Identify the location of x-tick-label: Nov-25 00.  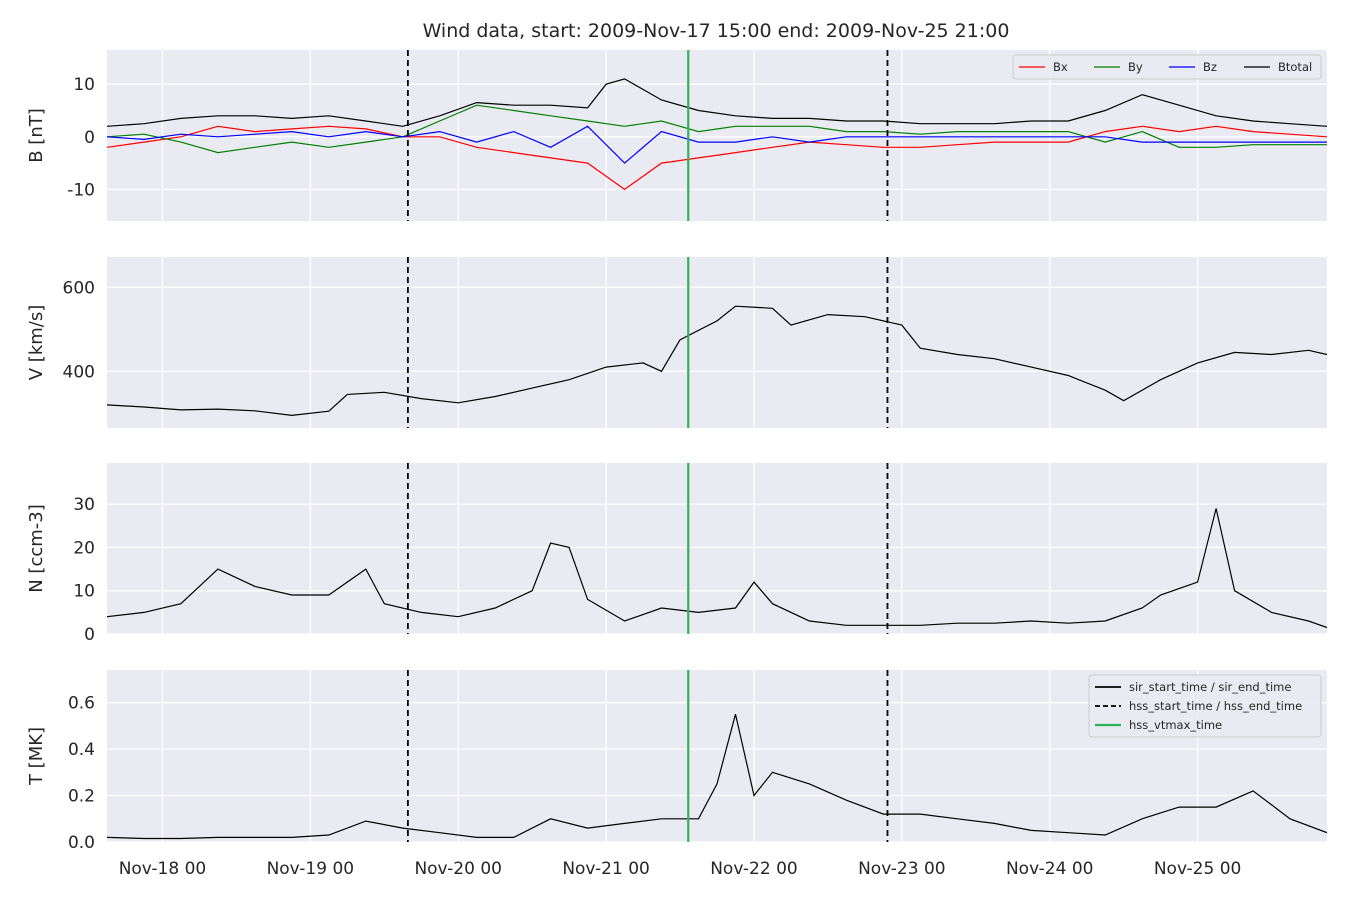
(1198, 869).